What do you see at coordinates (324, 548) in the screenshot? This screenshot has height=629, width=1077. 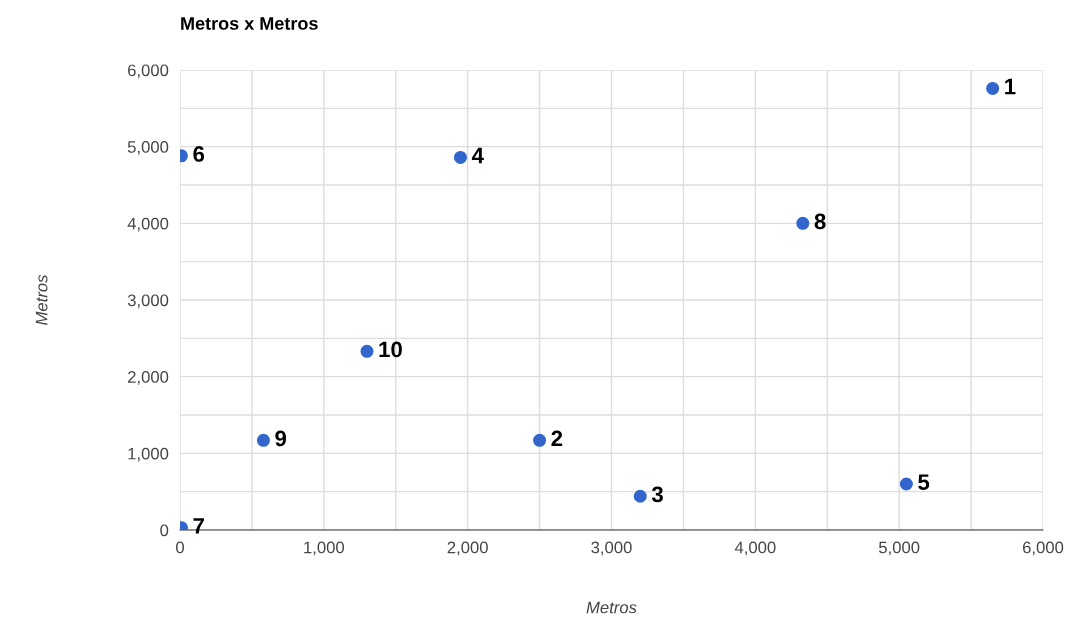 I see `x-tick-label: 1,000` at bounding box center [324, 548].